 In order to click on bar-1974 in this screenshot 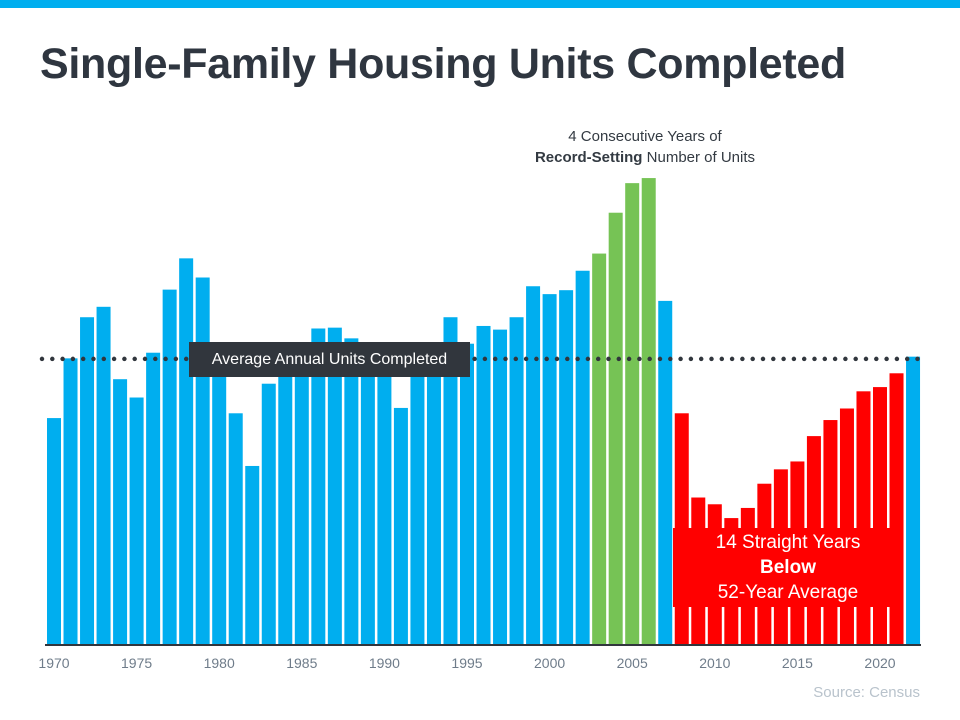, I will do `click(120, 511)`.